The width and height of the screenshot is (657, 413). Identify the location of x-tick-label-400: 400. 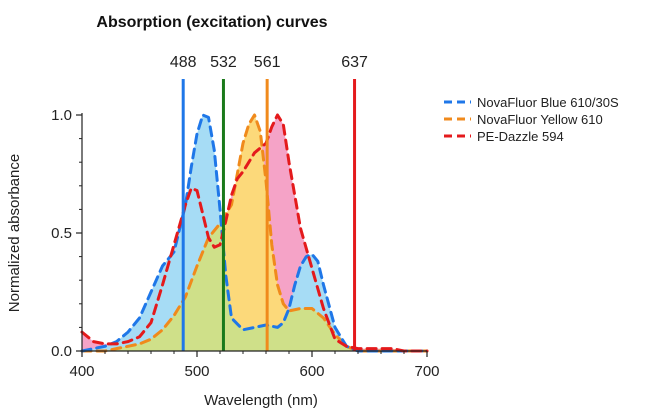
(81, 371).